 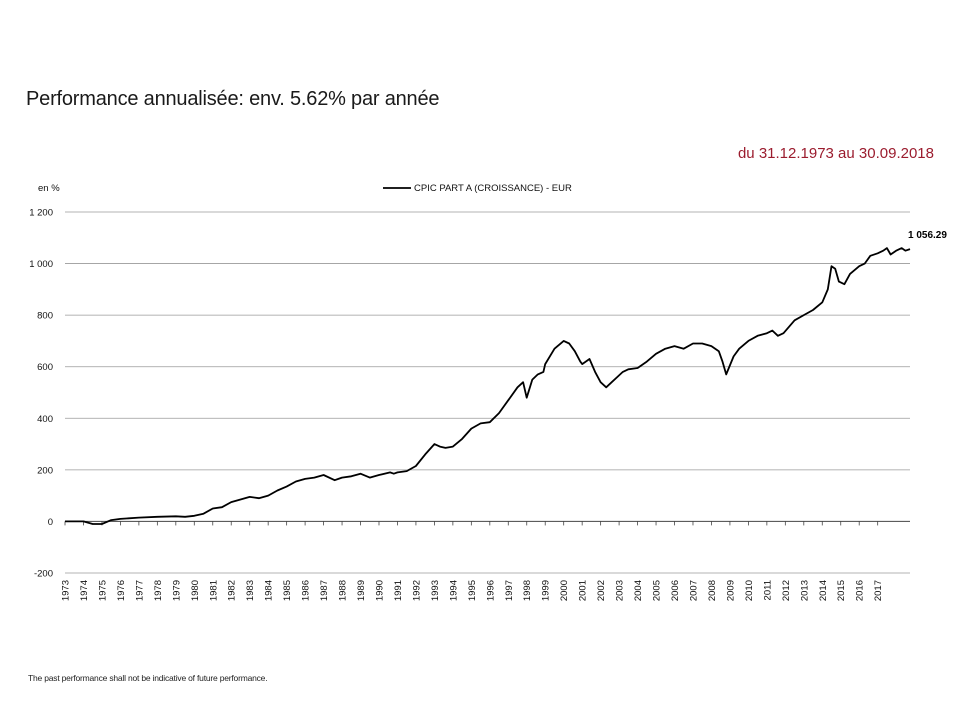 What do you see at coordinates (139, 590) in the screenshot?
I see `x-tick-label: 1977` at bounding box center [139, 590].